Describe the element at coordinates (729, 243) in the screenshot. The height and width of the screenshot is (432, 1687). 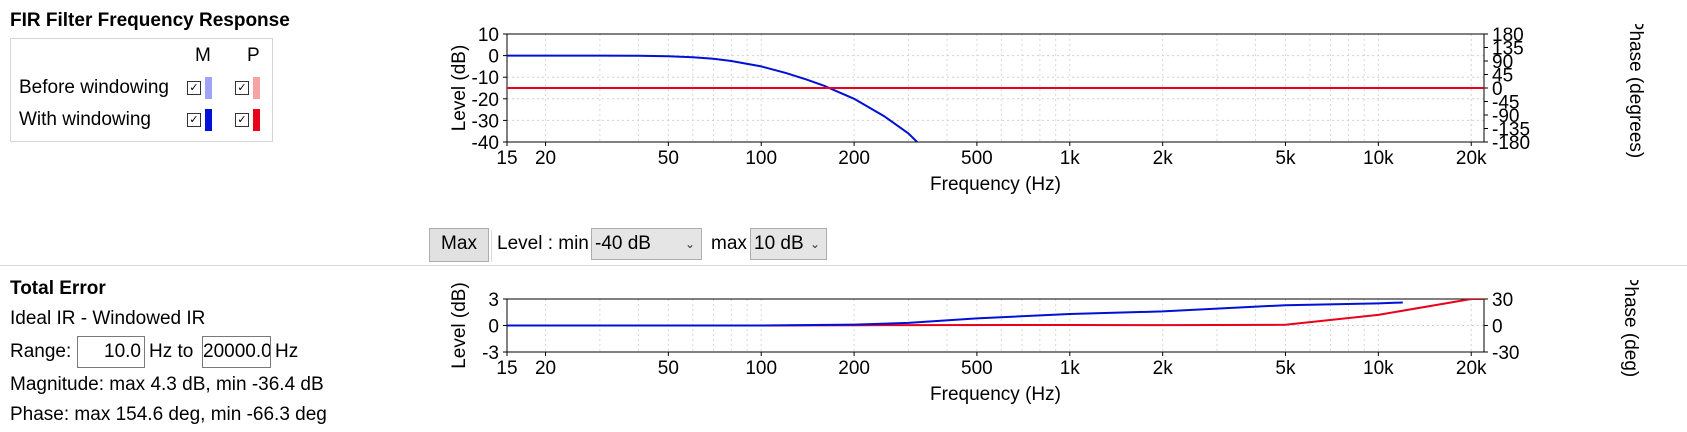
I see `level-max-label: max` at that location.